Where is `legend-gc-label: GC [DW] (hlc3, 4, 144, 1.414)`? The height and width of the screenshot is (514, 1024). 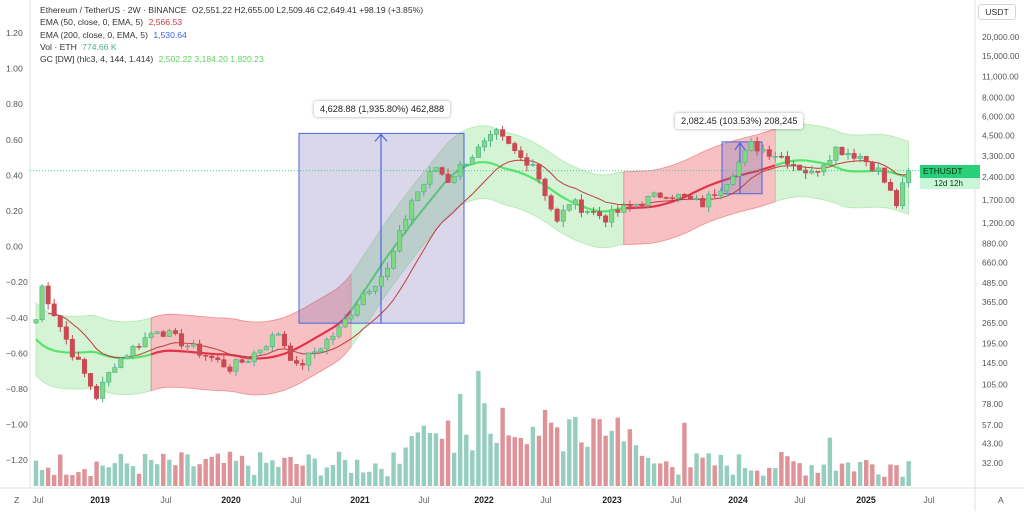
legend-gc-label: GC [DW] (hlc3, 4, 144, 1.414) is located at coordinates (97, 59).